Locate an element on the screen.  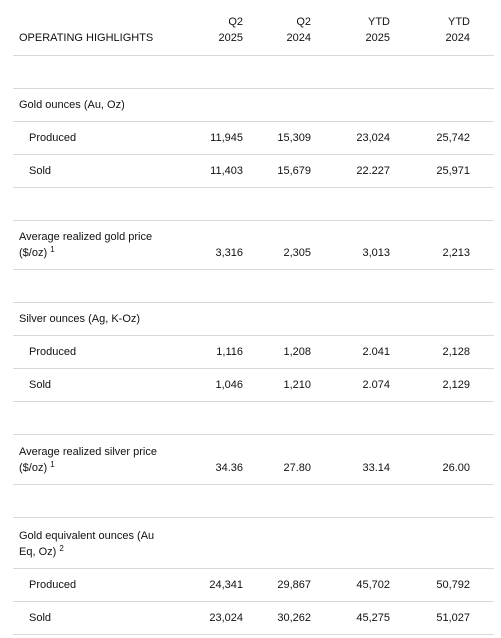
col-header-ytd-2025-line2: 2025 is located at coordinates (377, 38).